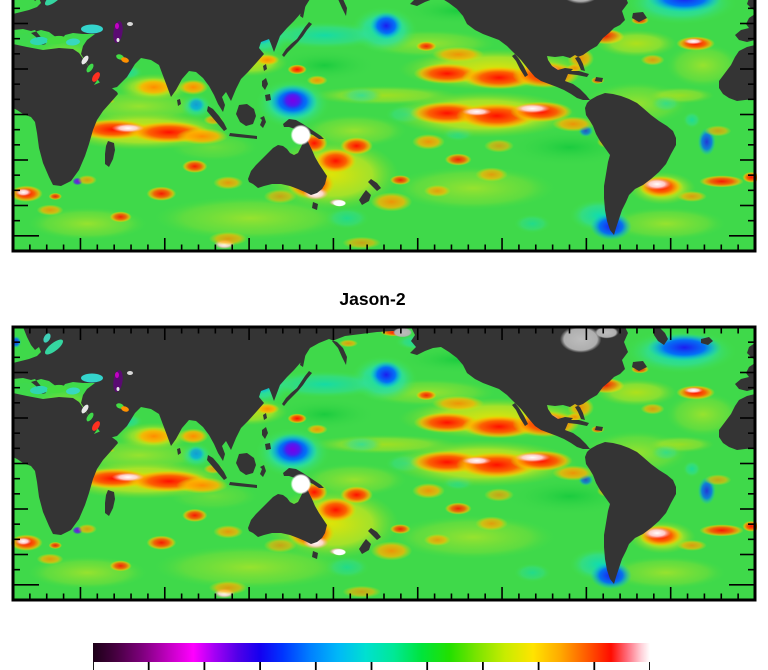 Image resolution: width=768 pixels, height=670 pixels. Describe the element at coordinates (371, 652) in the screenshot. I see `colorbar-gradient` at that location.